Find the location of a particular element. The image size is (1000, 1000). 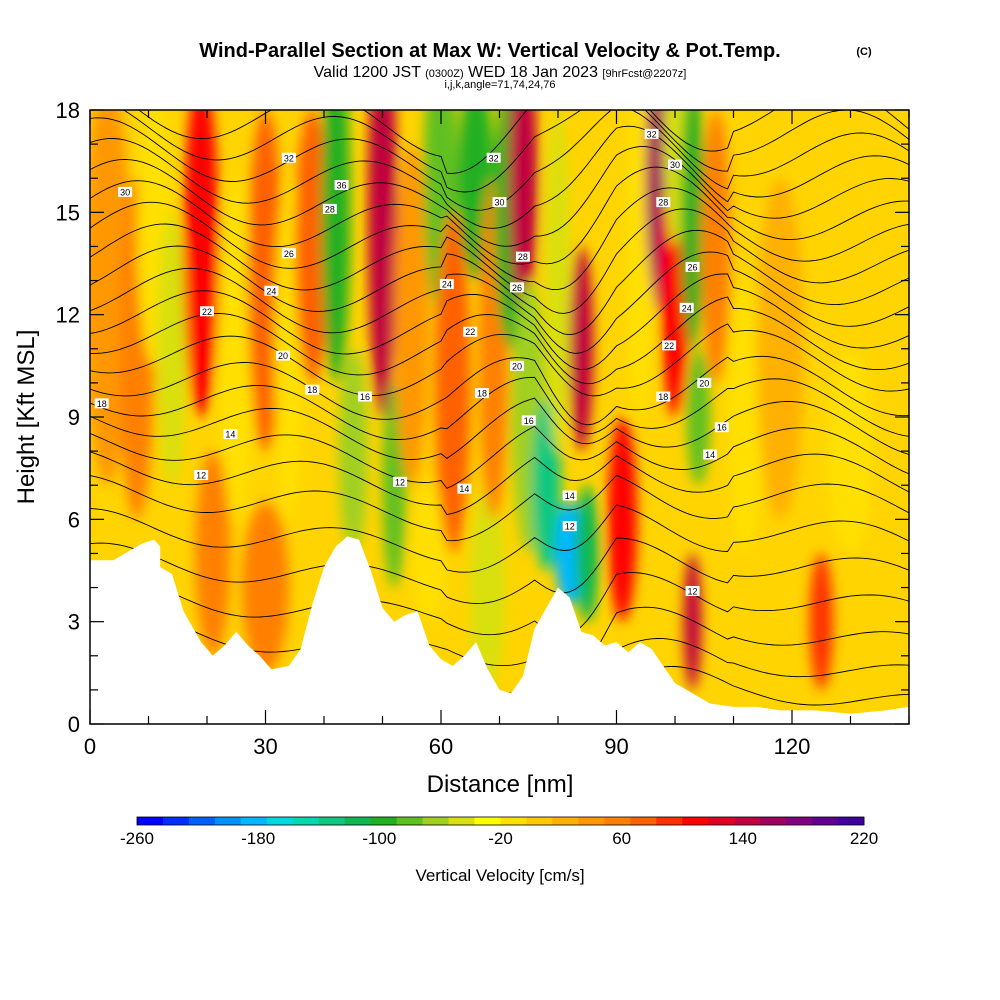

x-tick-label: 60 is located at coordinates (441, 746).